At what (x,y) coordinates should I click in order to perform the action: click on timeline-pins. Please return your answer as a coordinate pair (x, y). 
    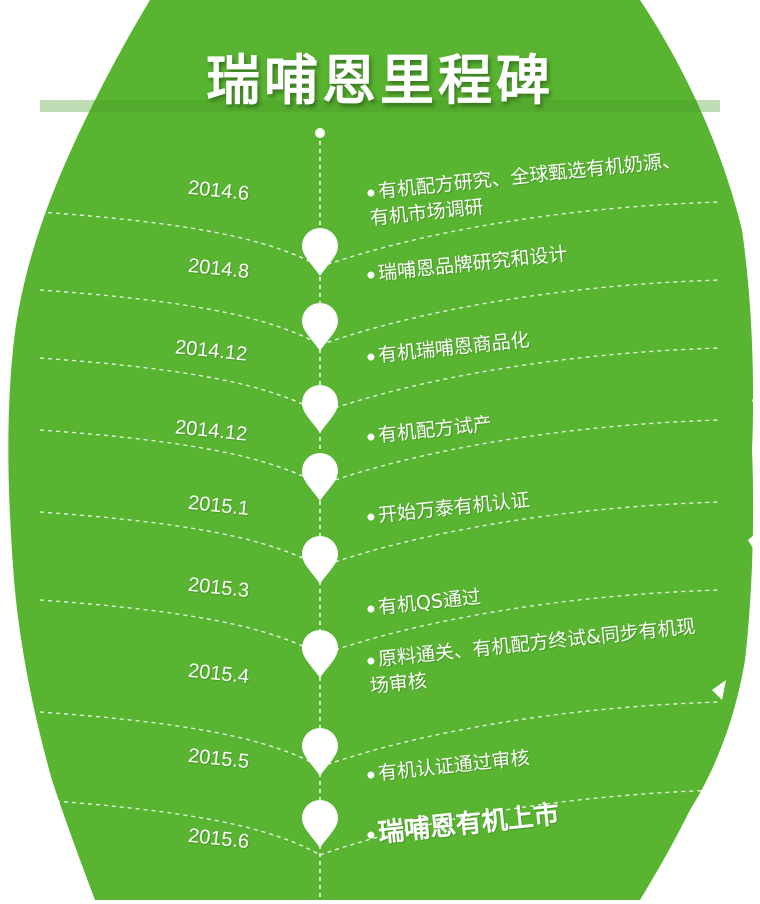
    Looking at the image, I should click on (320, 538).